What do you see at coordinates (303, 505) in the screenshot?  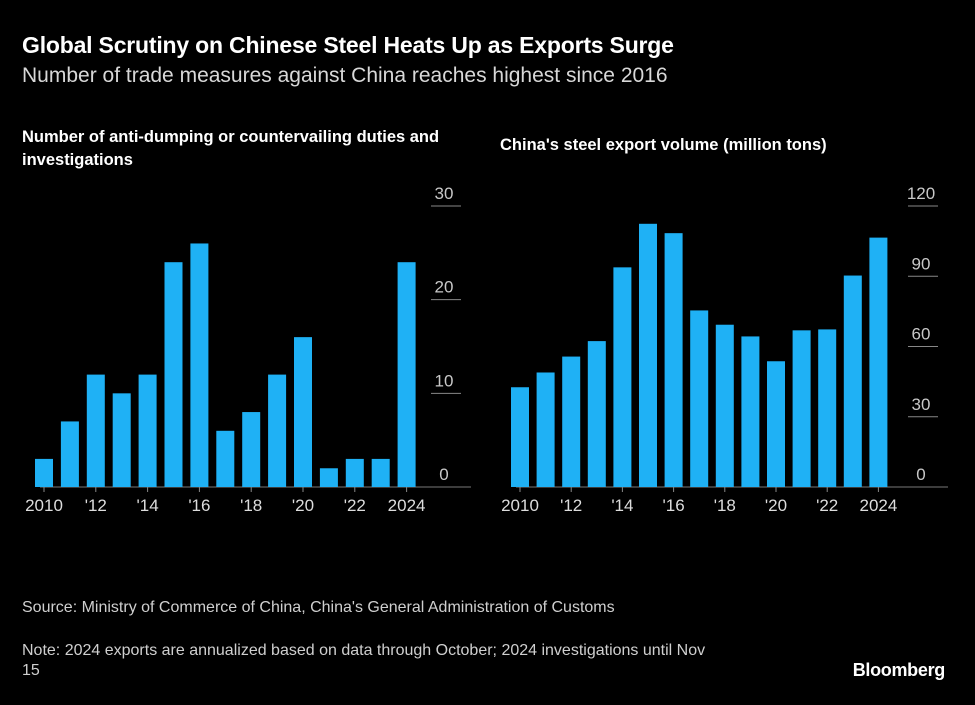 I see `left-chart-x-tick-label: '20` at bounding box center [303, 505].